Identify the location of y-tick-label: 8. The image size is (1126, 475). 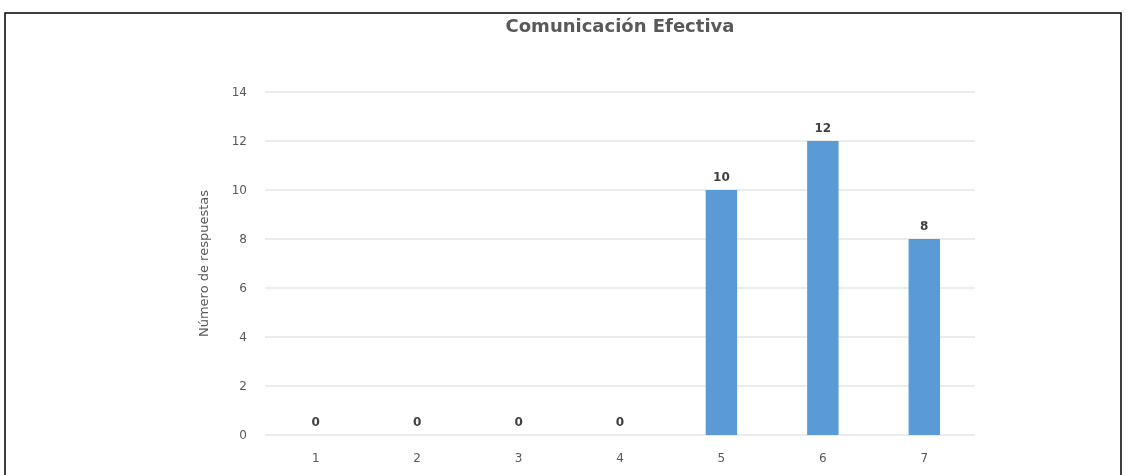
(243, 239).